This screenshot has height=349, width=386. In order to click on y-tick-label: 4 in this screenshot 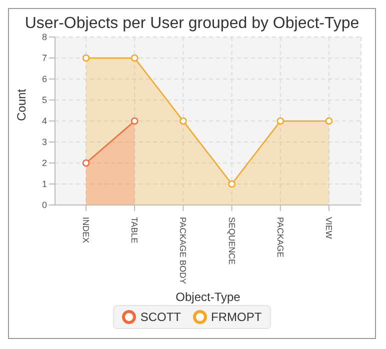, I will do `click(44, 121)`.